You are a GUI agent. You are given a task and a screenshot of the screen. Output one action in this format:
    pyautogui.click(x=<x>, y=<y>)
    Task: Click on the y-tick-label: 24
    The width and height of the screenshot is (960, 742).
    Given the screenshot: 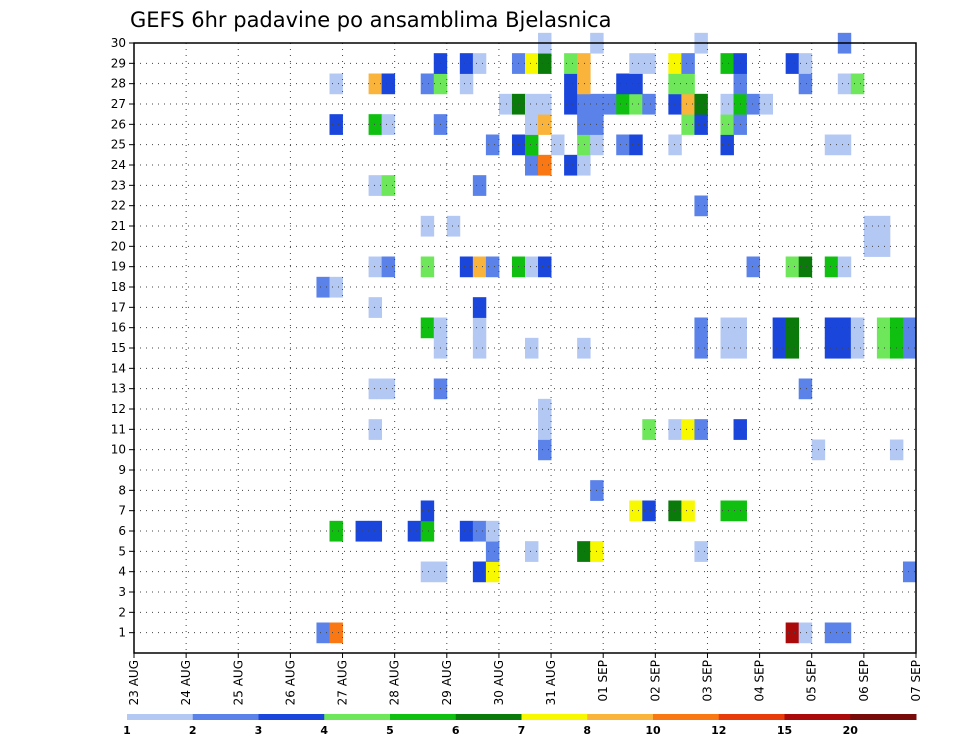 What is the action you would take?
    pyautogui.click(x=118, y=165)
    